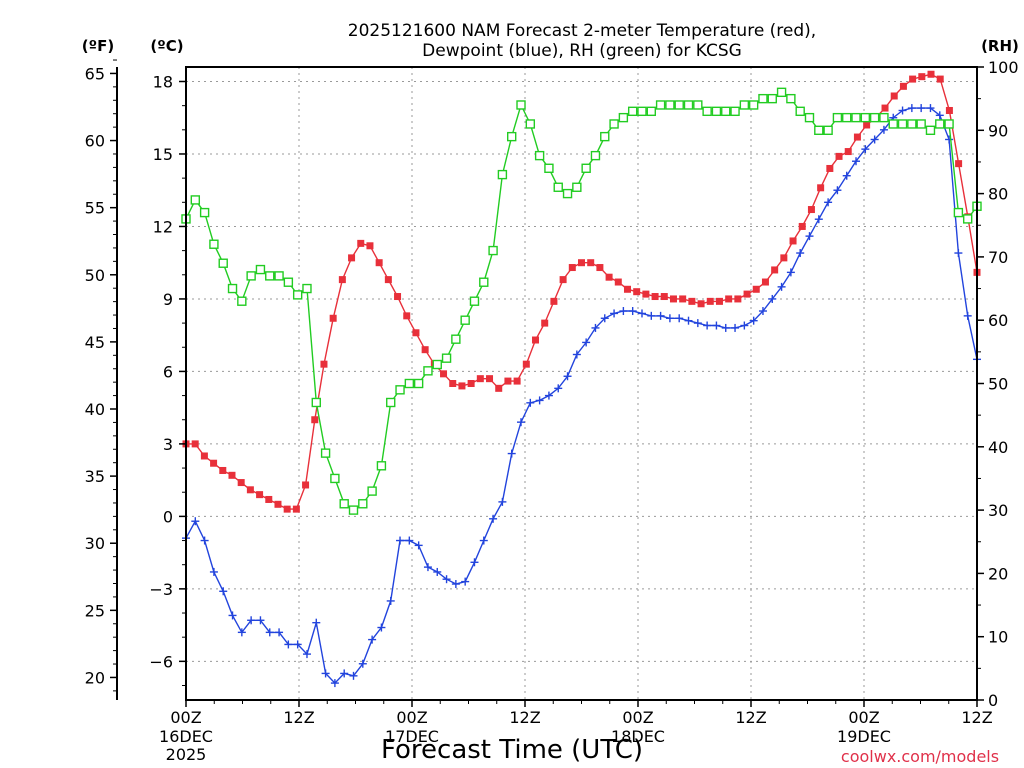 The width and height of the screenshot is (1024, 768). Describe the element at coordinates (95, 141) in the screenshot. I see `fahrenheit-tick-label: 60` at that location.